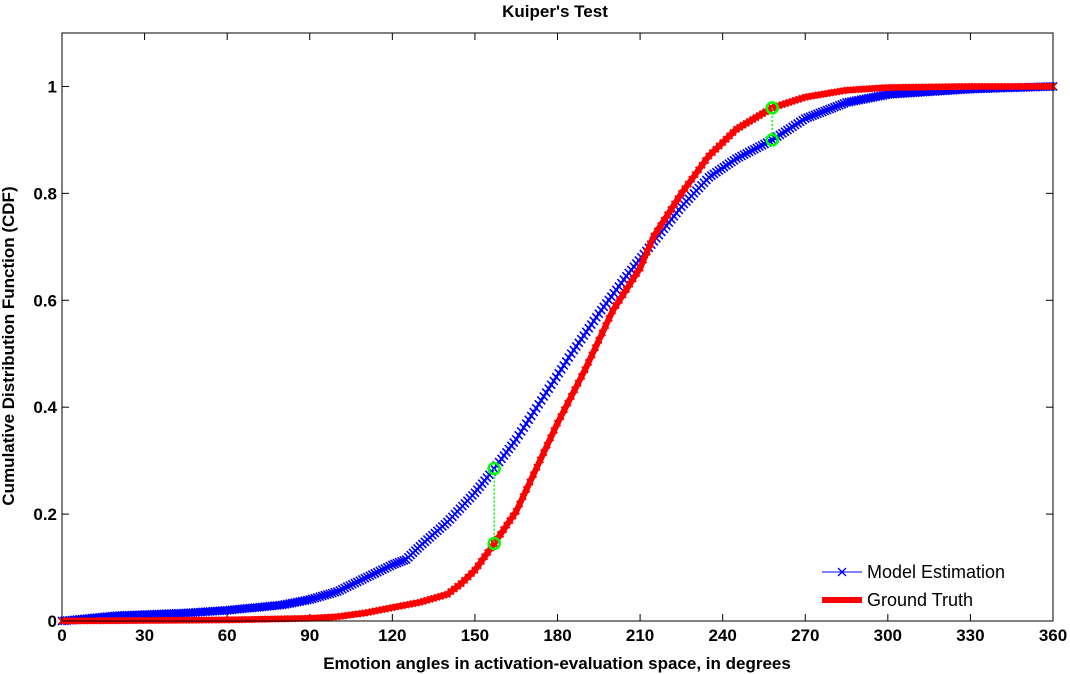  I want to click on legend: Model Estimation Ground Truth, so click(913, 586).